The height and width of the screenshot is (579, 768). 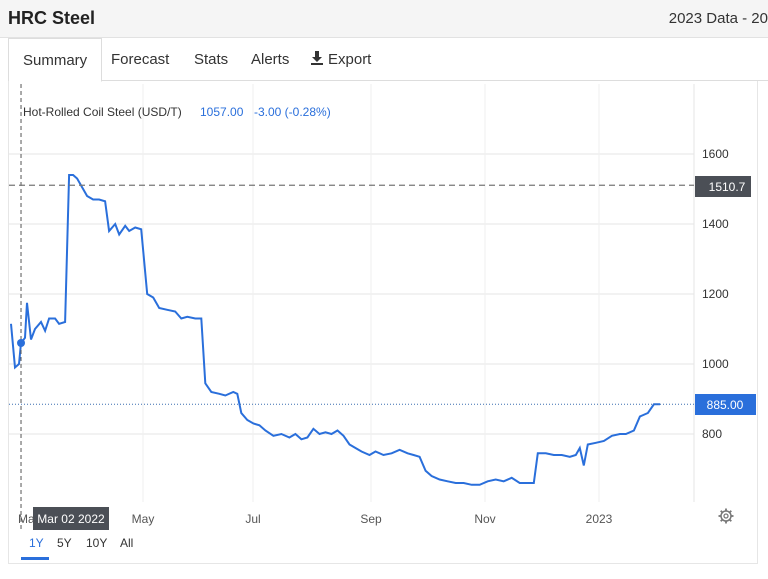 What do you see at coordinates (718, 18) in the screenshot?
I see `data-info: 2023 Data - 20` at bounding box center [718, 18].